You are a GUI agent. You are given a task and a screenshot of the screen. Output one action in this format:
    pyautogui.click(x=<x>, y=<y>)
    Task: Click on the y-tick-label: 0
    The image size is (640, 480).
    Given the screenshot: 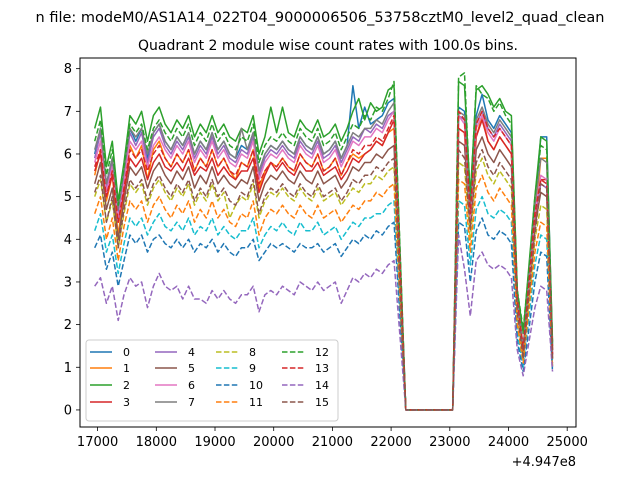 What is the action you would take?
    pyautogui.click(x=68, y=410)
    